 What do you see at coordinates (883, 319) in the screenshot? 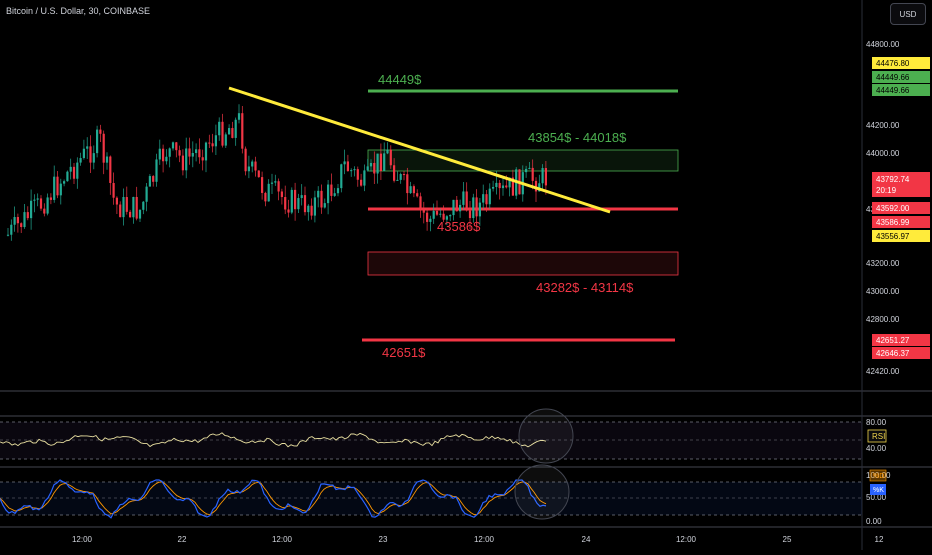
I see `y-tick-label: 42800.00` at bounding box center [883, 319].